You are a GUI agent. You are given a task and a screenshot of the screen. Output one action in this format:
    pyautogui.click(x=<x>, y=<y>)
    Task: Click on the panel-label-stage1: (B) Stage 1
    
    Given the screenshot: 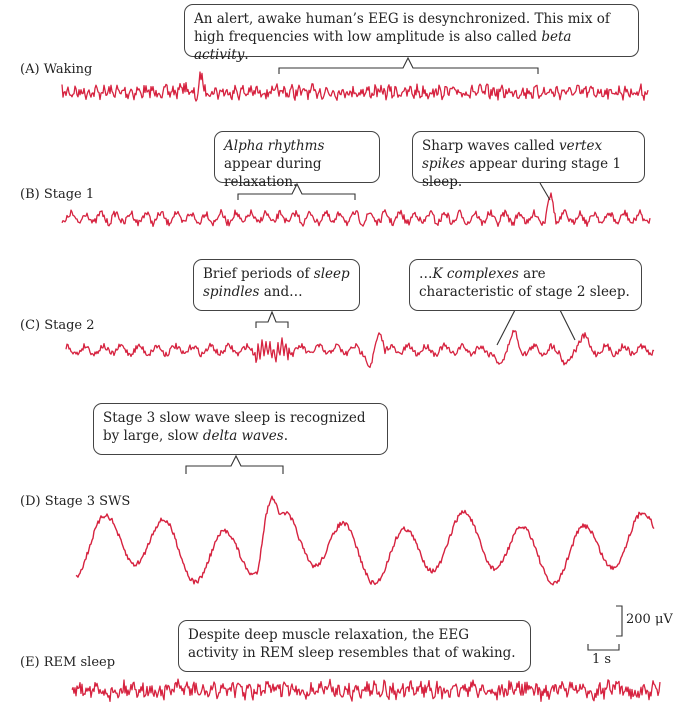 What is the action you would take?
    pyautogui.click(x=57, y=194)
    